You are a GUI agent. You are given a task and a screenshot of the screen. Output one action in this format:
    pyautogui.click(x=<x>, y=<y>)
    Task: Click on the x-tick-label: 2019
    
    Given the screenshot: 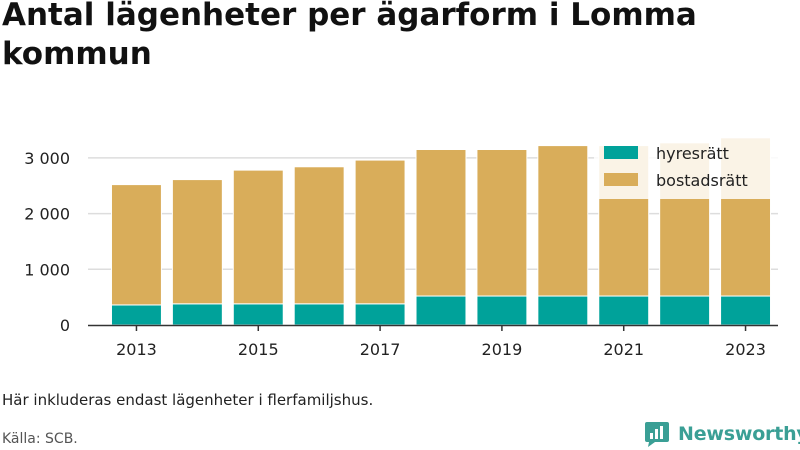 What is the action you would take?
    pyautogui.click(x=502, y=349)
    